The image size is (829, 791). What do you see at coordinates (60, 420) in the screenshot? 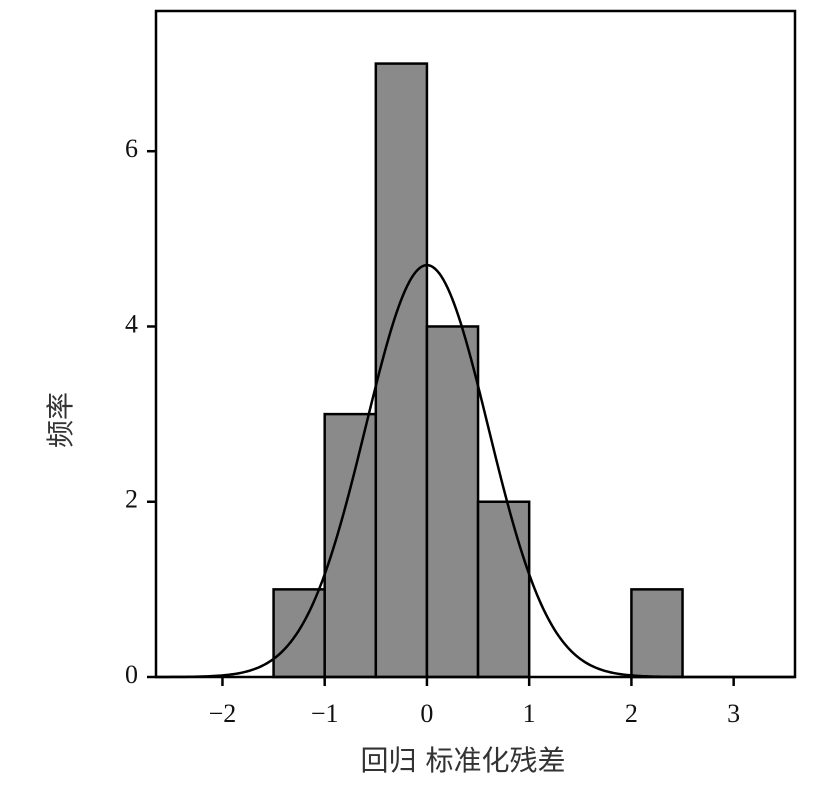
I see `y-axis-title: 频率` at bounding box center [60, 420].